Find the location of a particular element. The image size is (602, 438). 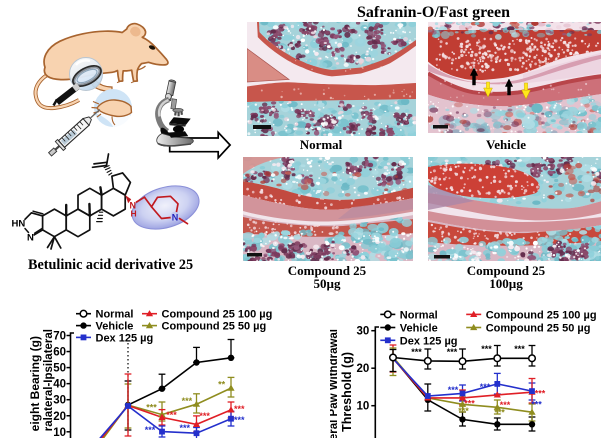

svg-text: 40 is located at coordinates (59, 385).